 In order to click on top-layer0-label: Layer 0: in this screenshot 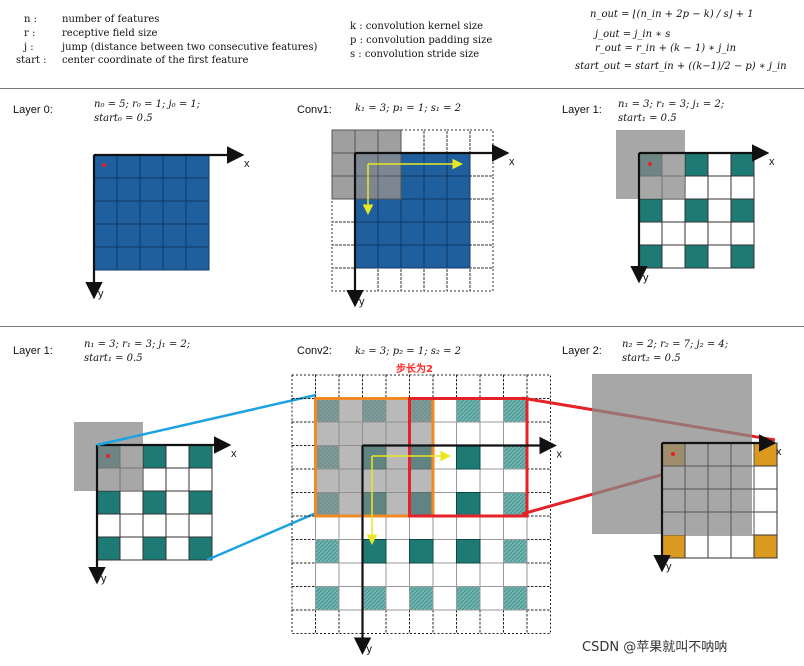, I will do `click(33, 110)`.